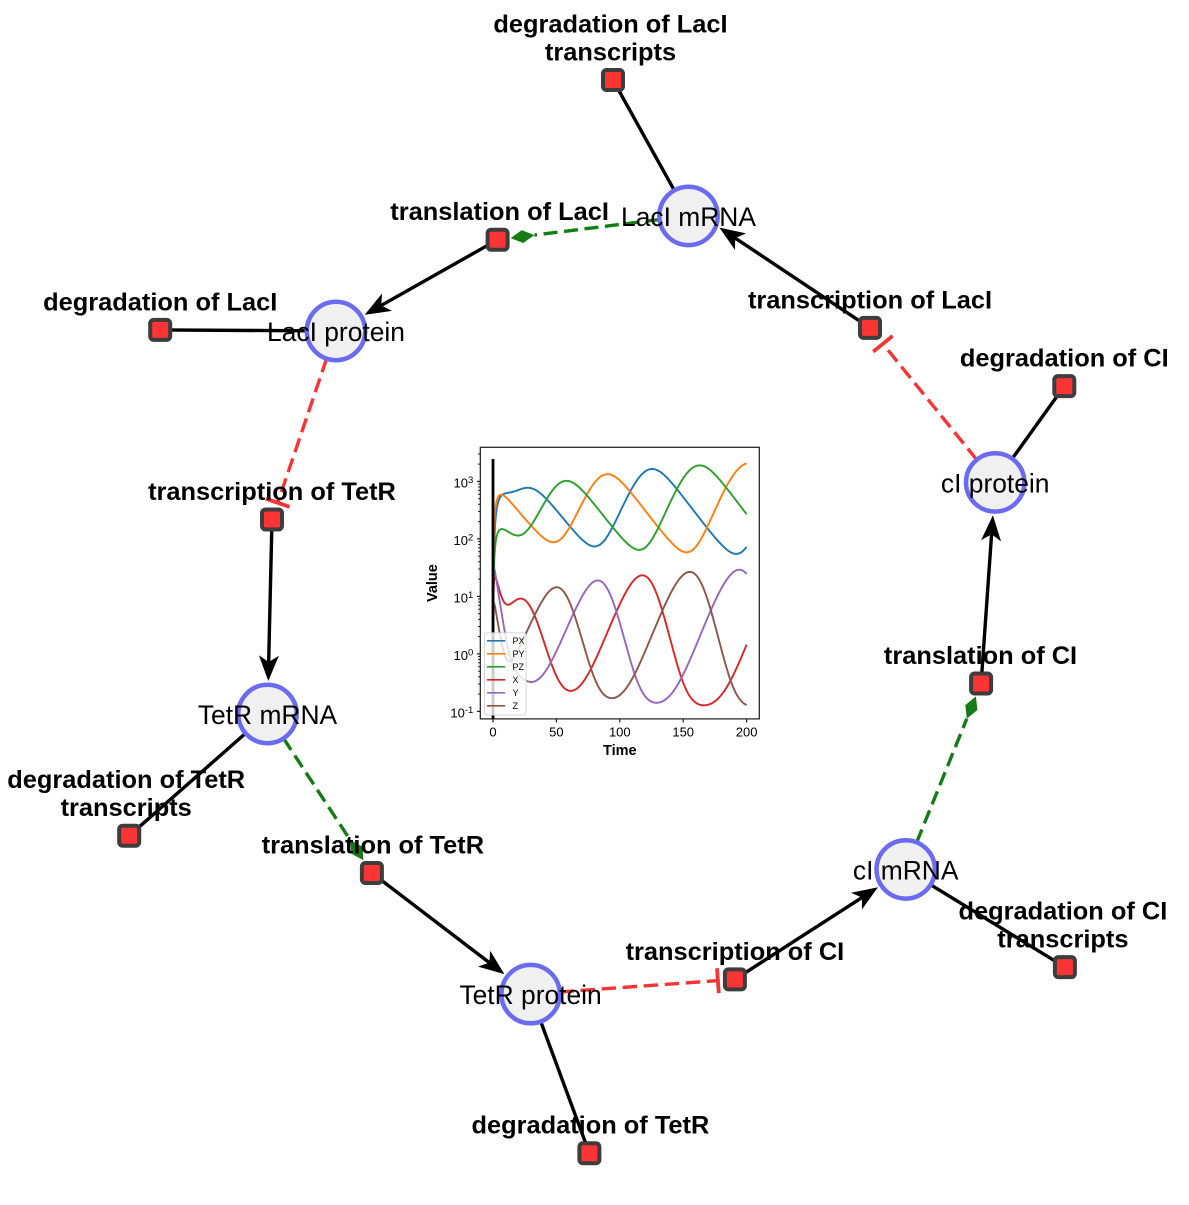 This screenshot has width=1189, height=1205. What do you see at coordinates (556, 731) in the screenshot?
I see `svg-text: 50` at bounding box center [556, 731].